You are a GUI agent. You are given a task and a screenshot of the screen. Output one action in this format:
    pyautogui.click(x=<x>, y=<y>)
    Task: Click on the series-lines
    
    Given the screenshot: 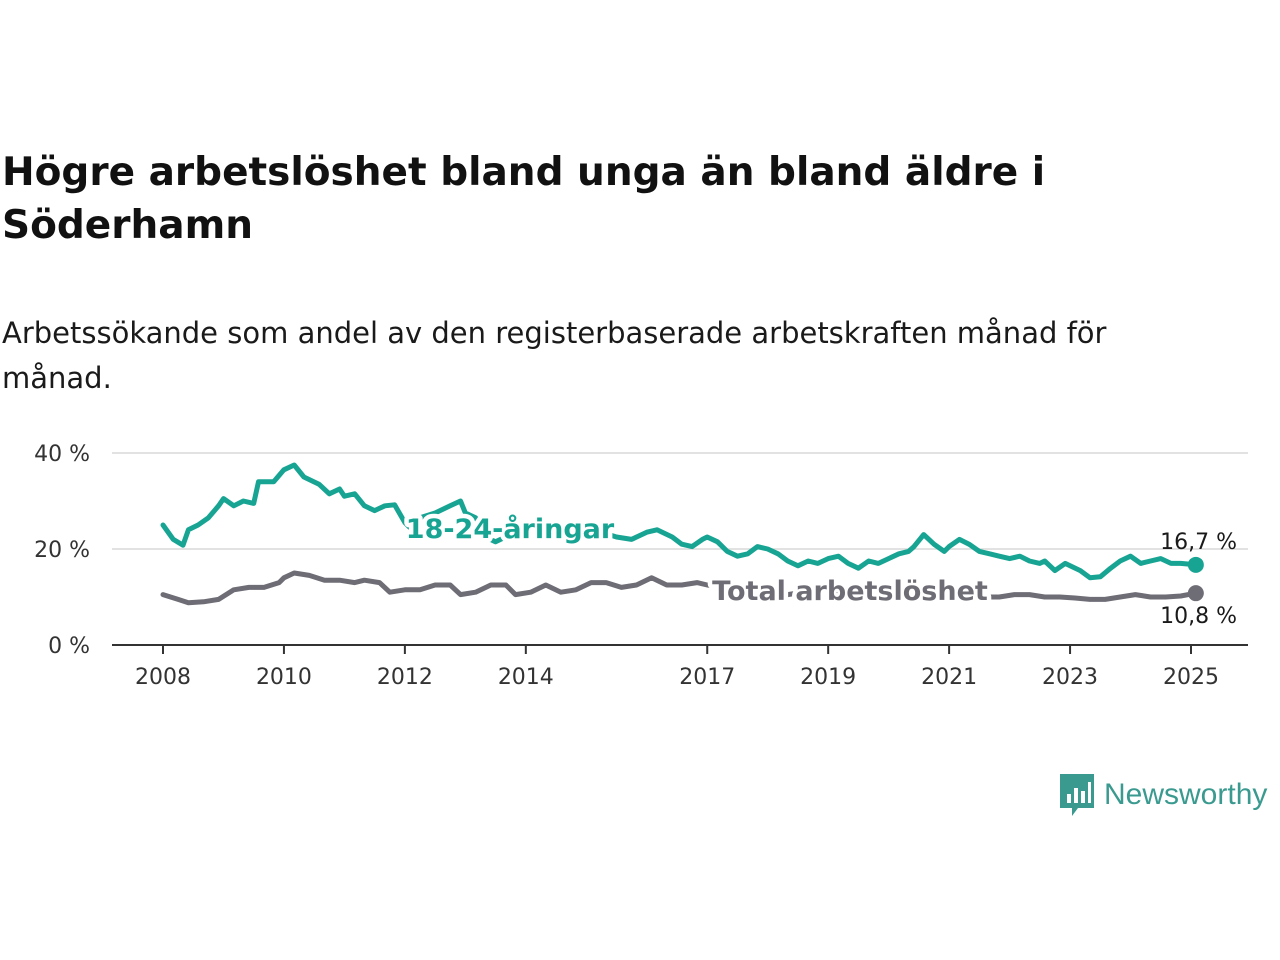 What is the action you would take?
    pyautogui.click(x=682, y=534)
    